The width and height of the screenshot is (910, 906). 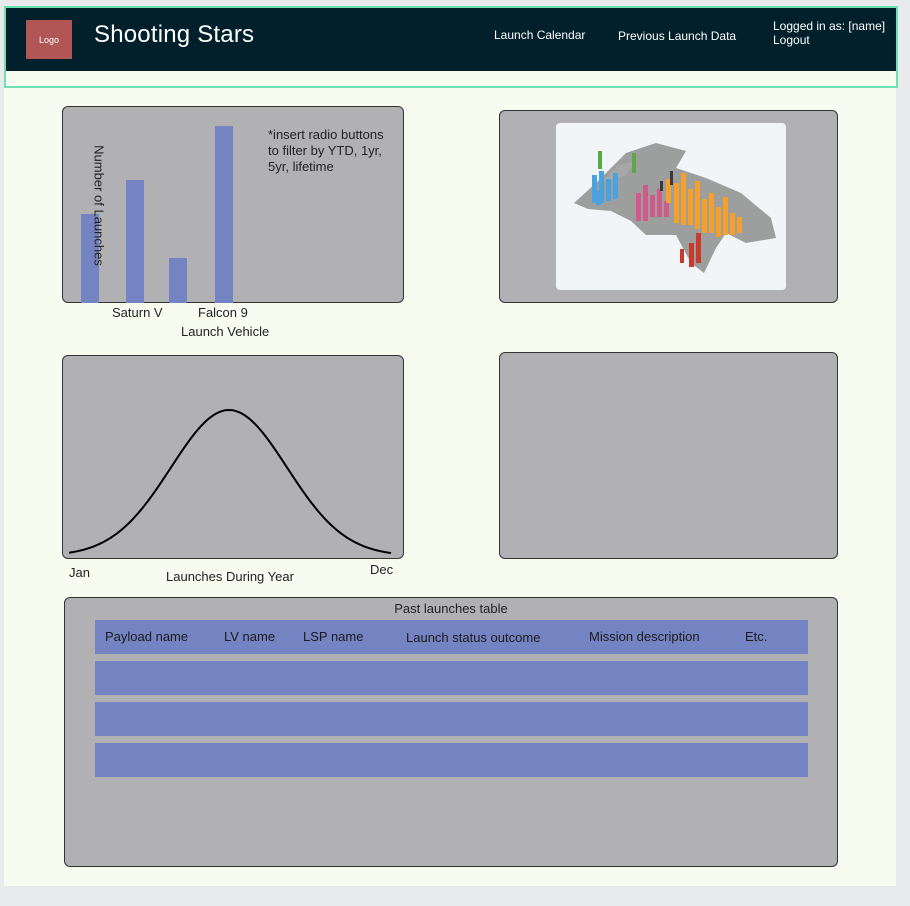 What do you see at coordinates (644, 636) in the screenshot?
I see `col-mission-description: Mission description` at bounding box center [644, 636].